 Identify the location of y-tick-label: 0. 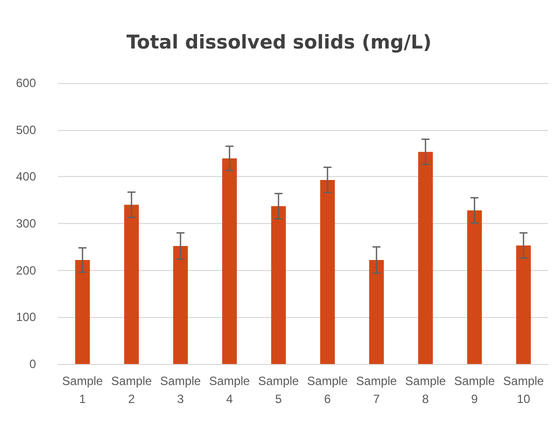
(32, 364).